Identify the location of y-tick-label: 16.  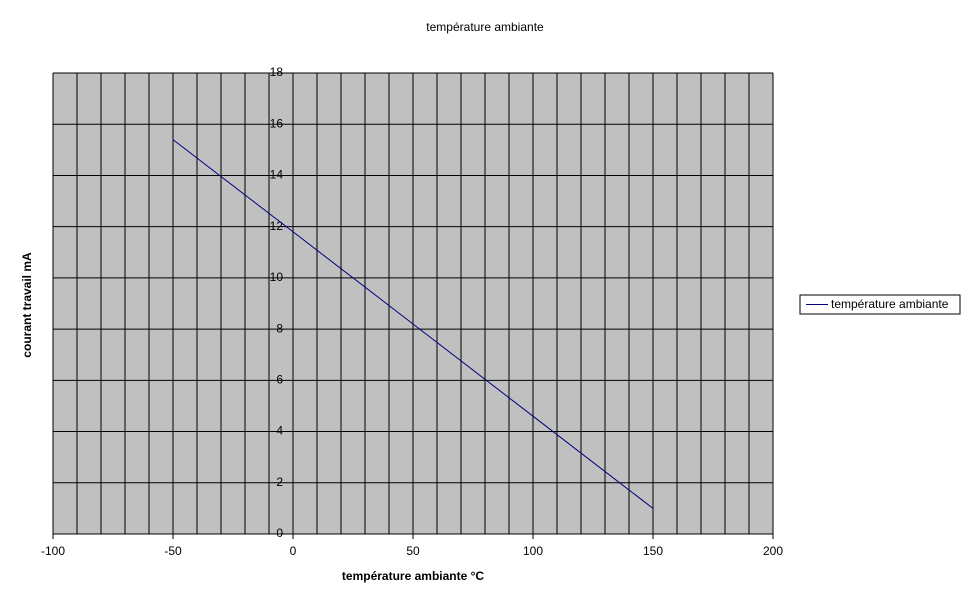
(277, 123).